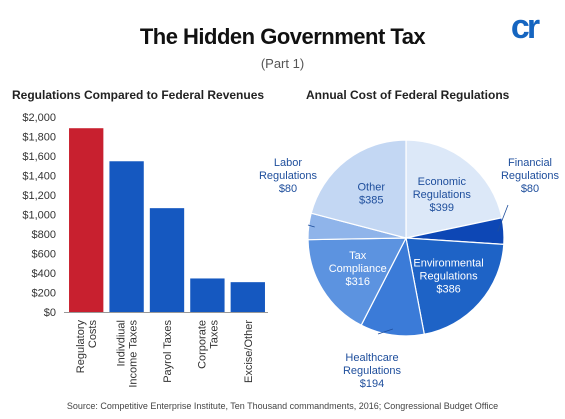 The width and height of the screenshot is (565, 419). Describe the element at coordinates (282, 36) in the screenshot. I see `page-title: The Hidden Government Tax` at that location.